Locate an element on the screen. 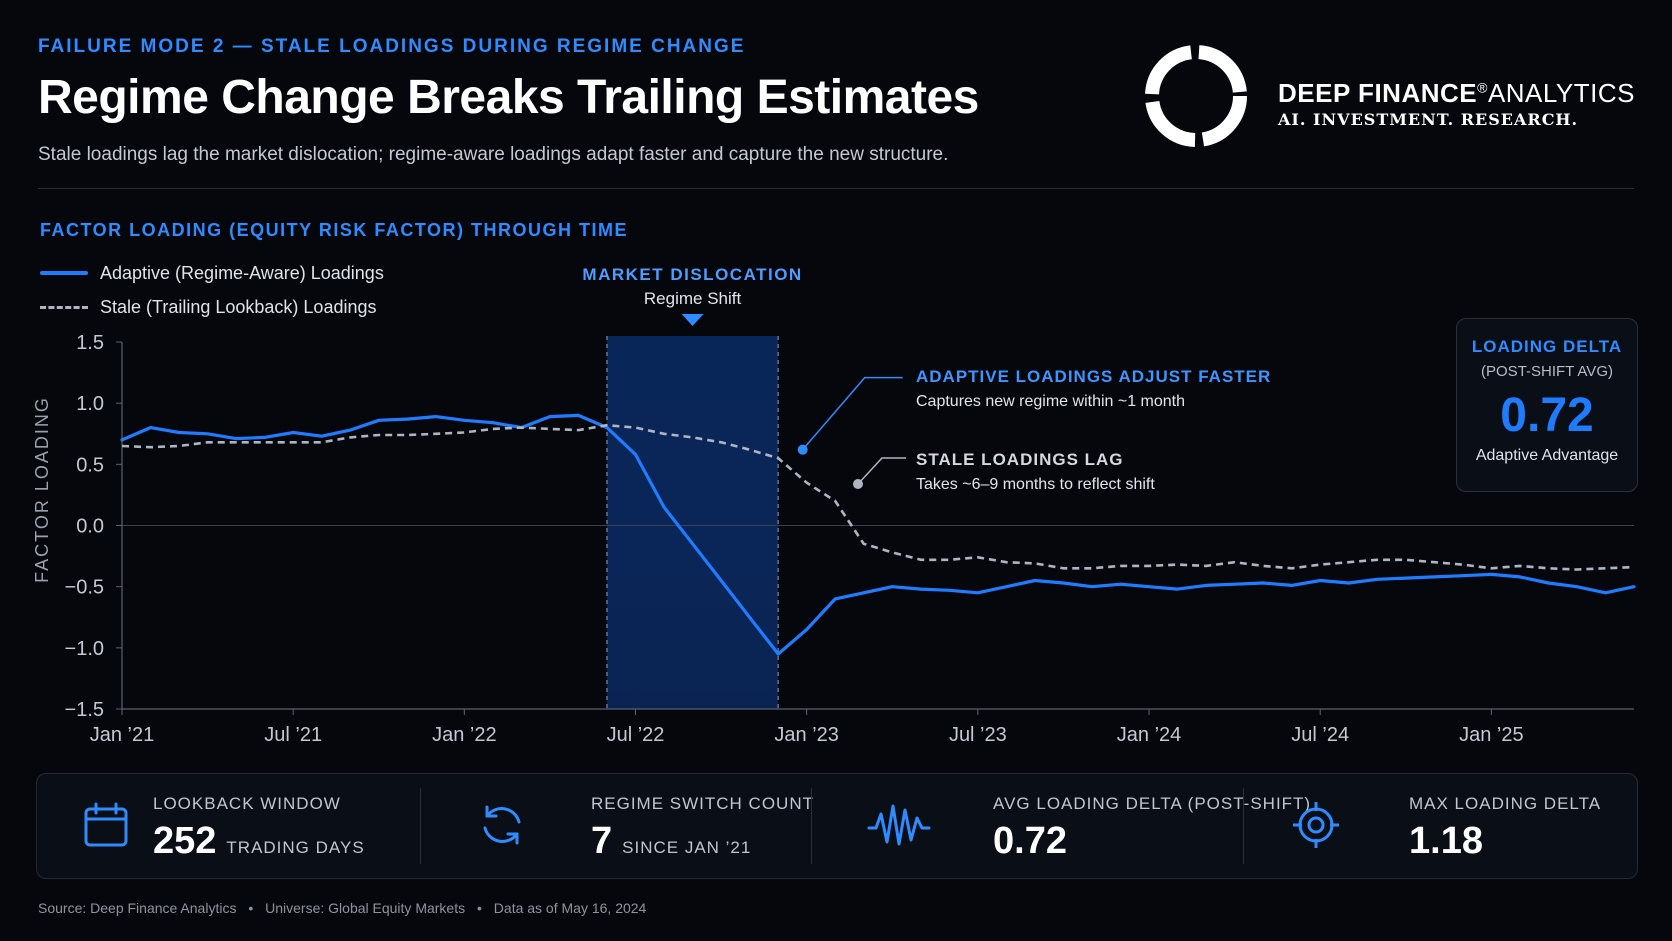  legend-label-stale: Stale (Trailing Lookback) Loadings is located at coordinates (238, 306).